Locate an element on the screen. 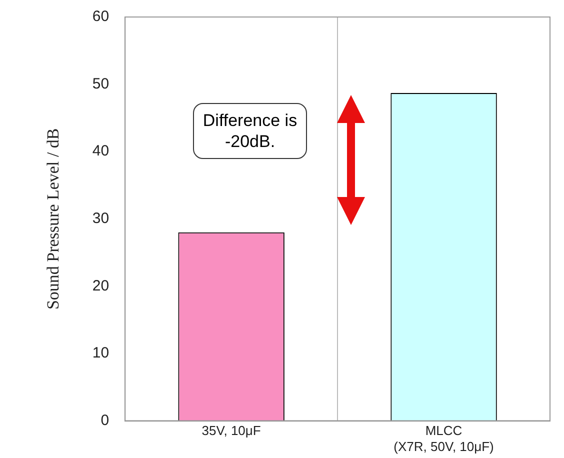 This screenshot has width=564, height=458. y-tick-label: 20 is located at coordinates (101, 285).